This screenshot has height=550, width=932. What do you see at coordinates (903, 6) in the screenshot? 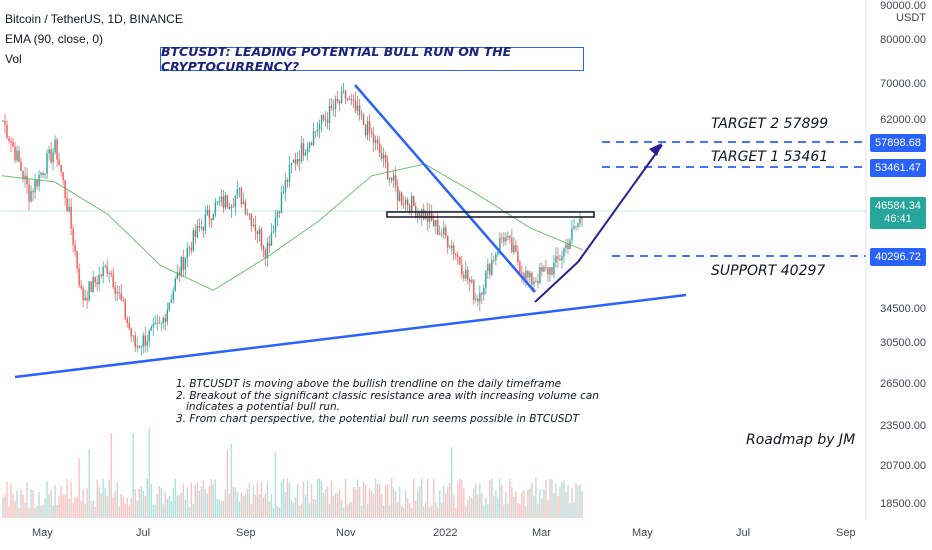
I see `y-tick: 90000.00` at bounding box center [903, 6].